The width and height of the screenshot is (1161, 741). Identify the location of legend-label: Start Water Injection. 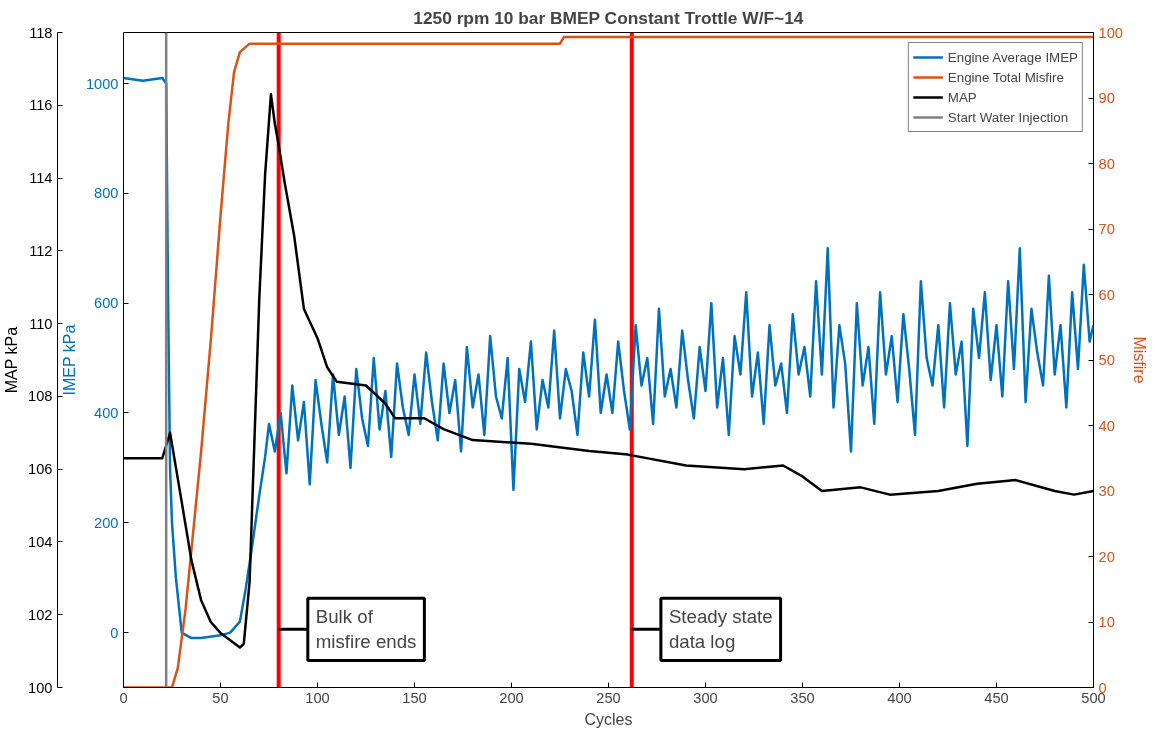
(1008, 117).